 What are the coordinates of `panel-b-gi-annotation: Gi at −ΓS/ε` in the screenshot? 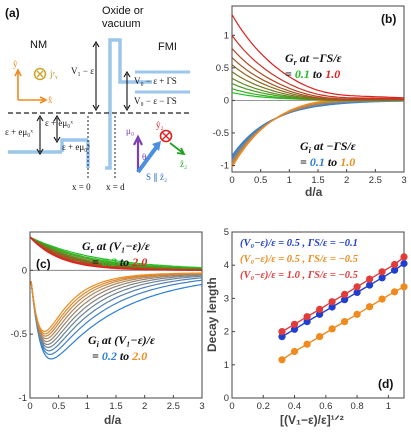 It's located at (328, 147).